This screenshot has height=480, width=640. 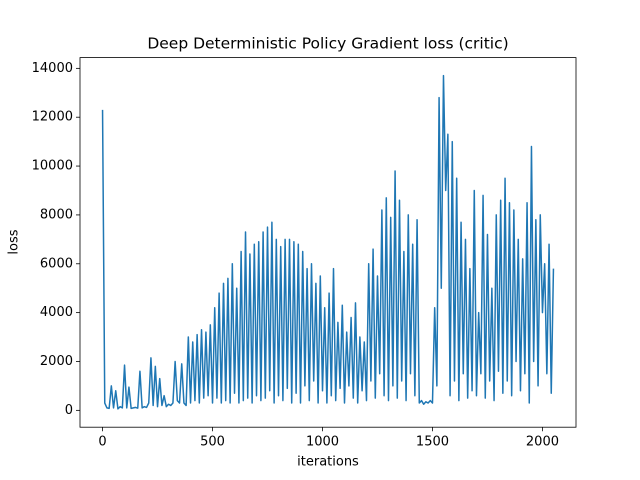 I want to click on y-tick-label: 10000, so click(x=52, y=166).